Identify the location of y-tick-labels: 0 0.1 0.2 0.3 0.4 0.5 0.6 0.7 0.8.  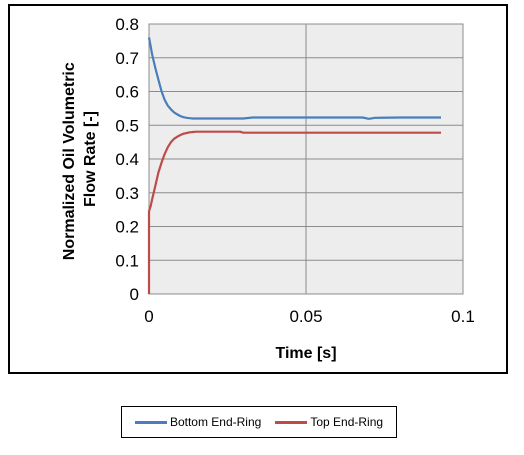
(127, 159).